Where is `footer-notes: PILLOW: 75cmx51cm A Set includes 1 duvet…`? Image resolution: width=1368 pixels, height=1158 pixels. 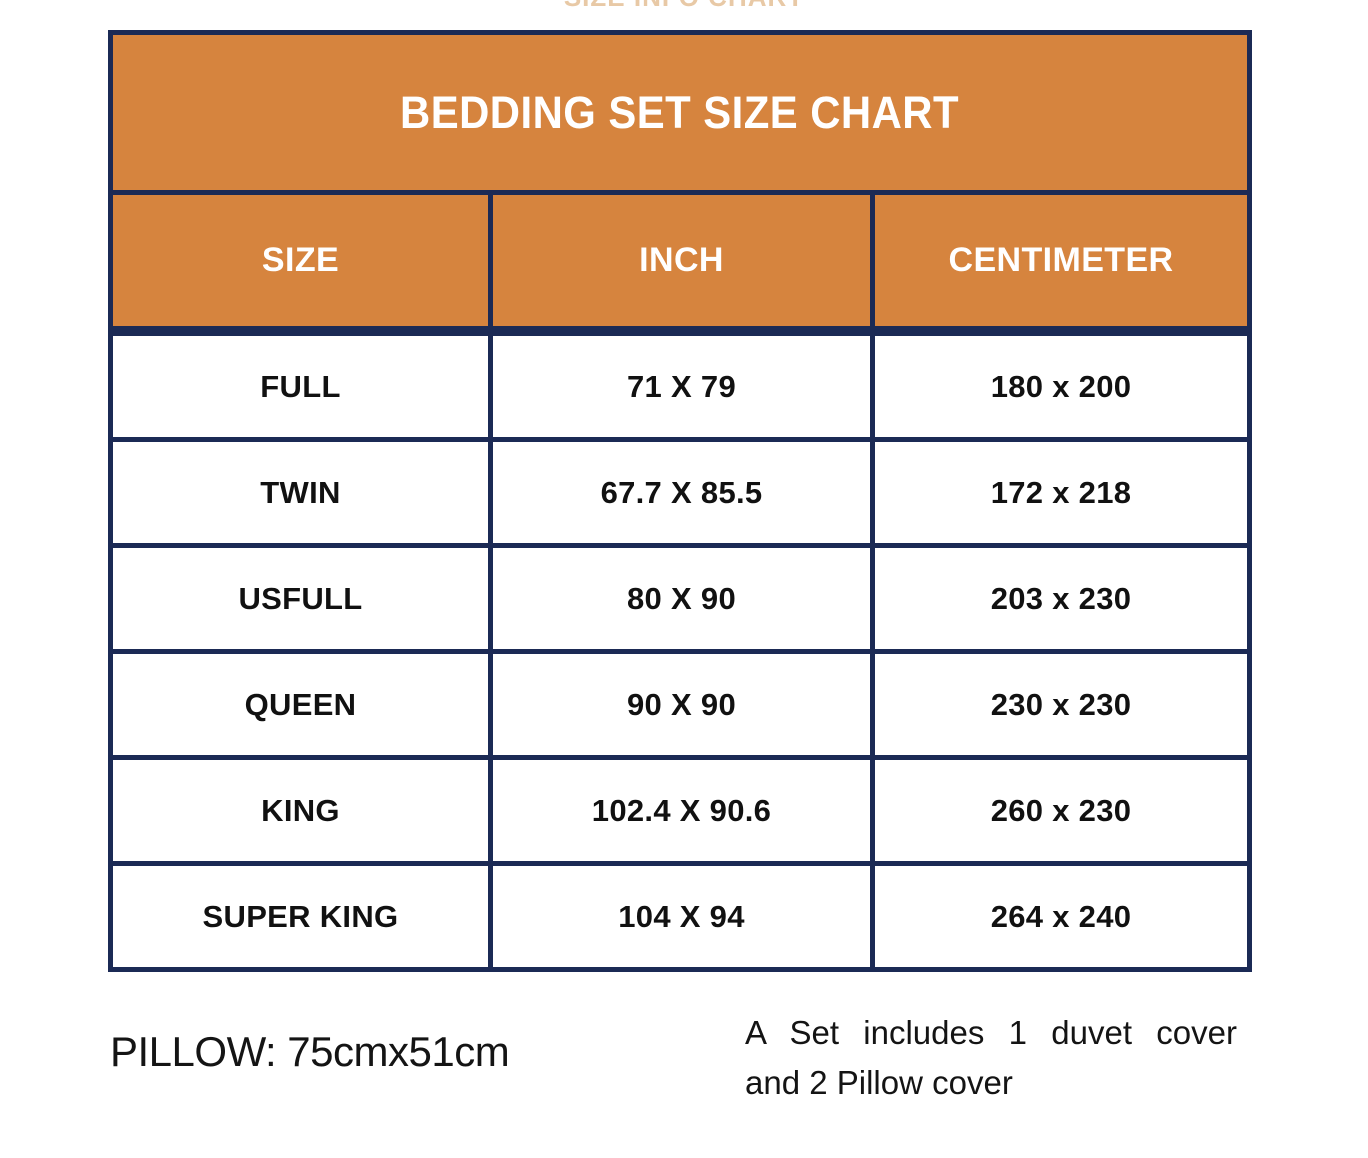
footer-notes: PILLOW: 75cmx51cm A Set includes 1 duvet… is located at coordinates (684, 1065).